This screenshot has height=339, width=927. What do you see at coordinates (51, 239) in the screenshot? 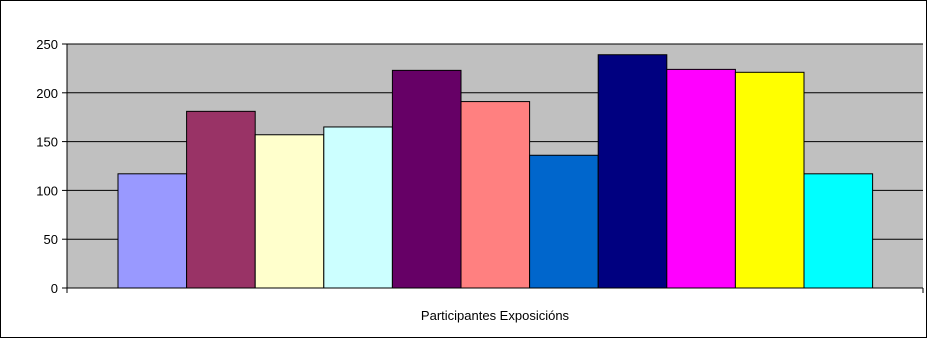
I see `y-tick-label-50: 50` at bounding box center [51, 239].